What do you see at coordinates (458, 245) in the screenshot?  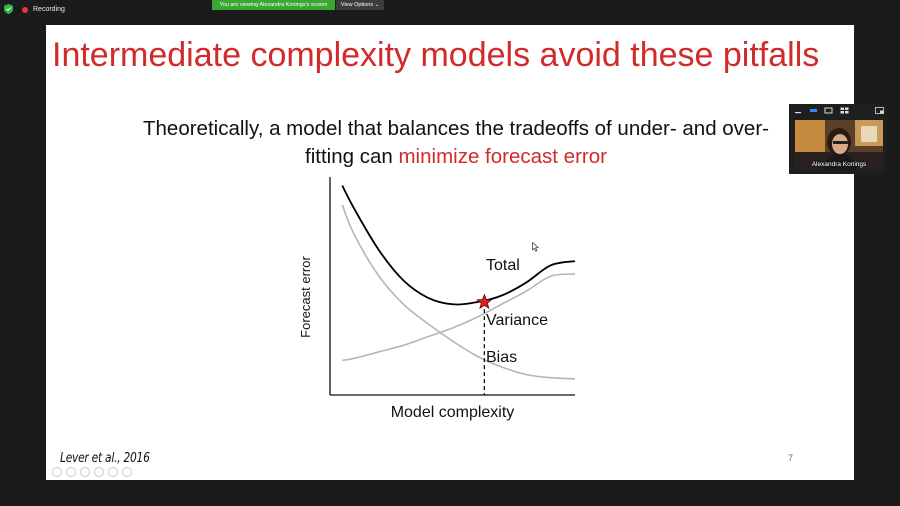 I see `series-total-line` at bounding box center [458, 245].